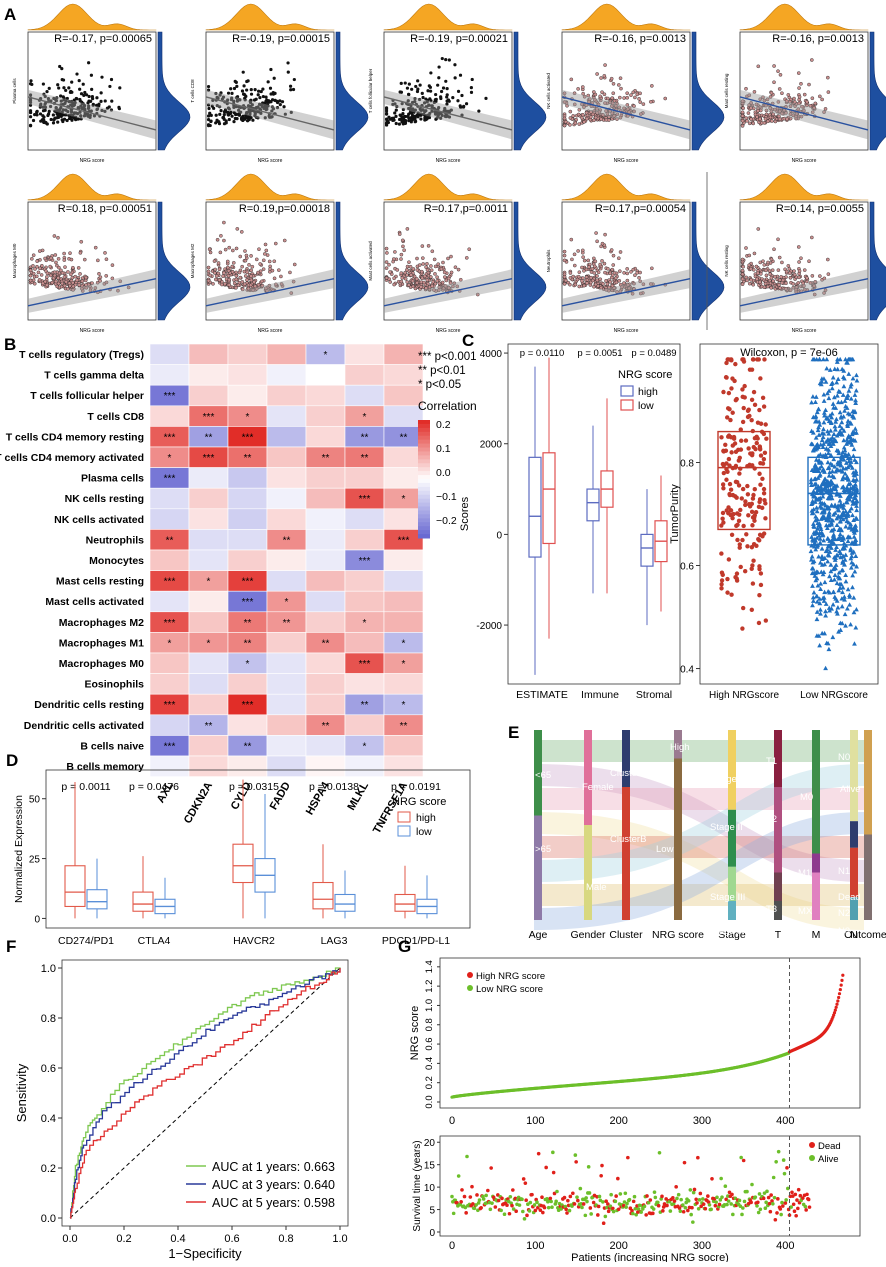 The width and height of the screenshot is (886, 1267). I want to click on sankey-stratum-label: Stage II, so click(726, 827).